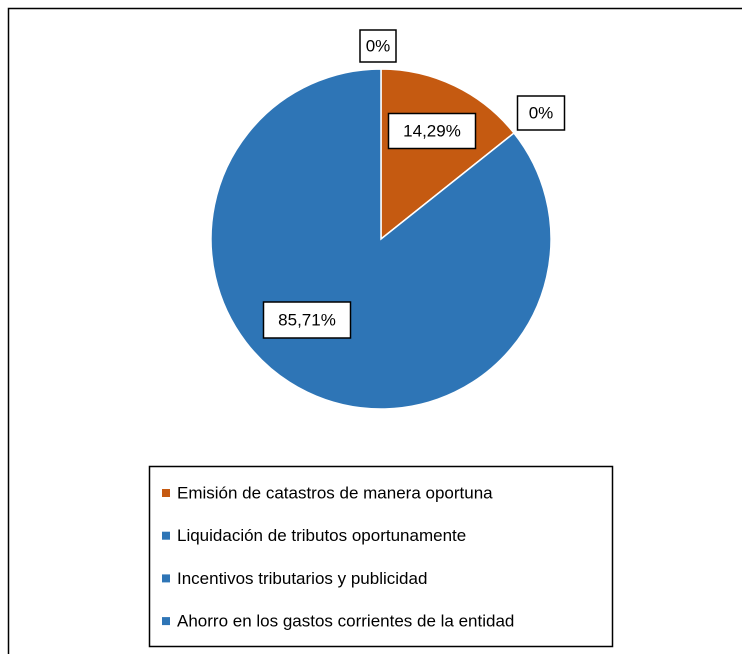 Image resolution: width=742 pixels, height=654 pixels. Describe the element at coordinates (447, 154) in the screenshot. I see `pie-slice` at that location.